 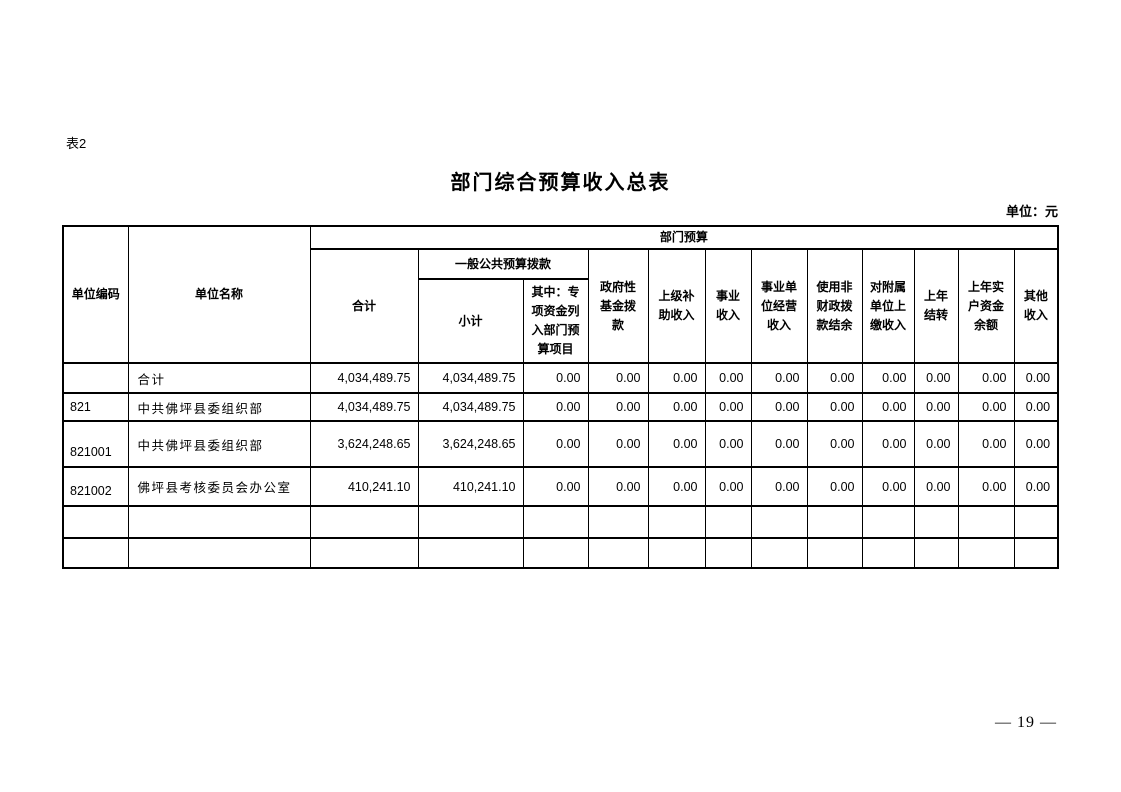 I want to click on col-header-subtotal: 小计, so click(x=470, y=321).